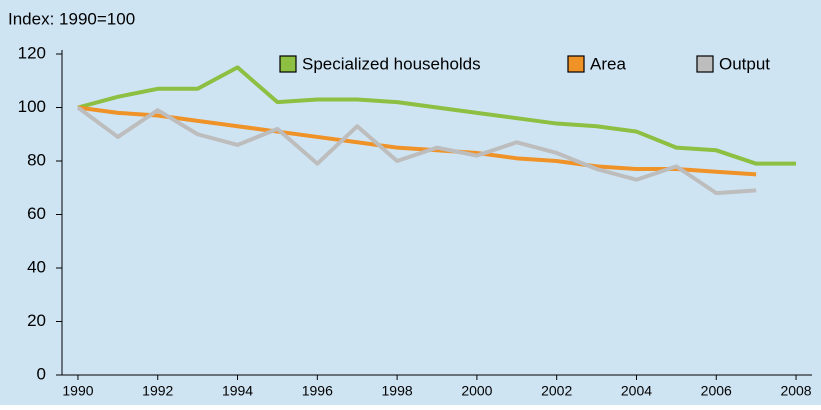 This screenshot has height=410, width=821. What do you see at coordinates (41, 373) in the screenshot?
I see `y-tick-label: 0` at bounding box center [41, 373].